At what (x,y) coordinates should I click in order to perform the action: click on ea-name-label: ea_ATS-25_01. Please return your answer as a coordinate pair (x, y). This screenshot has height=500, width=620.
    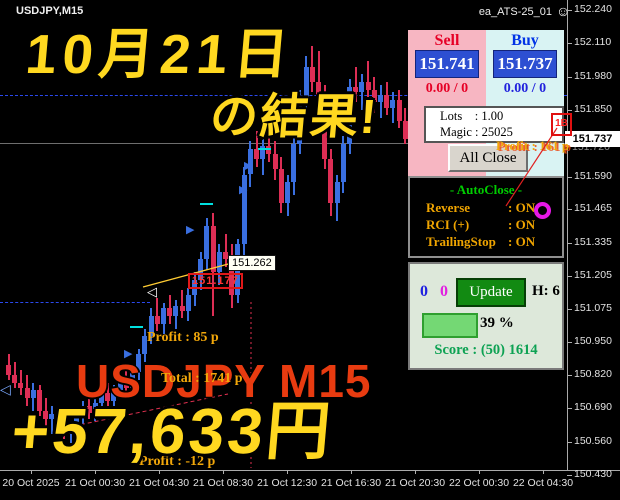
    Looking at the image, I should click on (515, 12).